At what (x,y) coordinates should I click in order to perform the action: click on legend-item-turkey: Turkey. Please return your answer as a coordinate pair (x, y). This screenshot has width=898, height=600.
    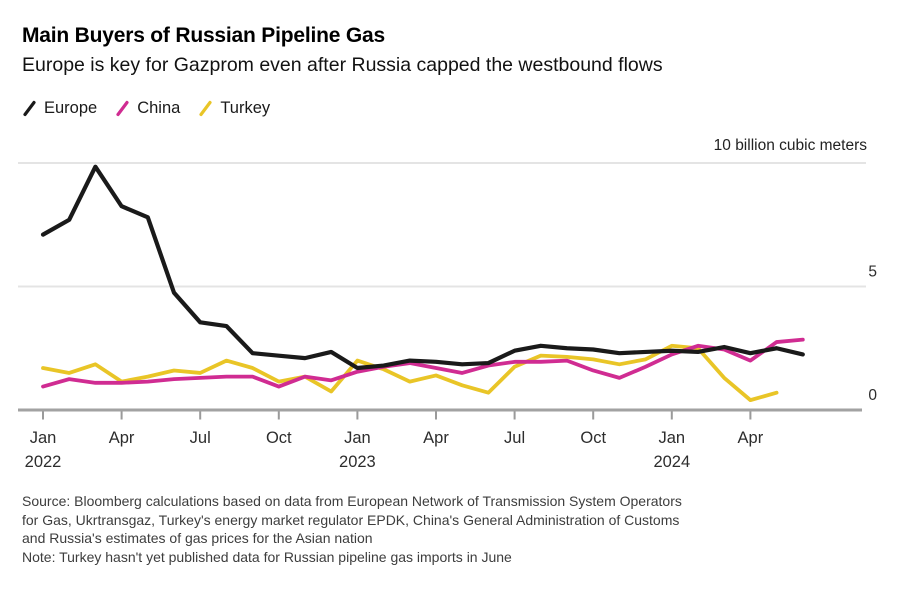
    Looking at the image, I should click on (234, 108).